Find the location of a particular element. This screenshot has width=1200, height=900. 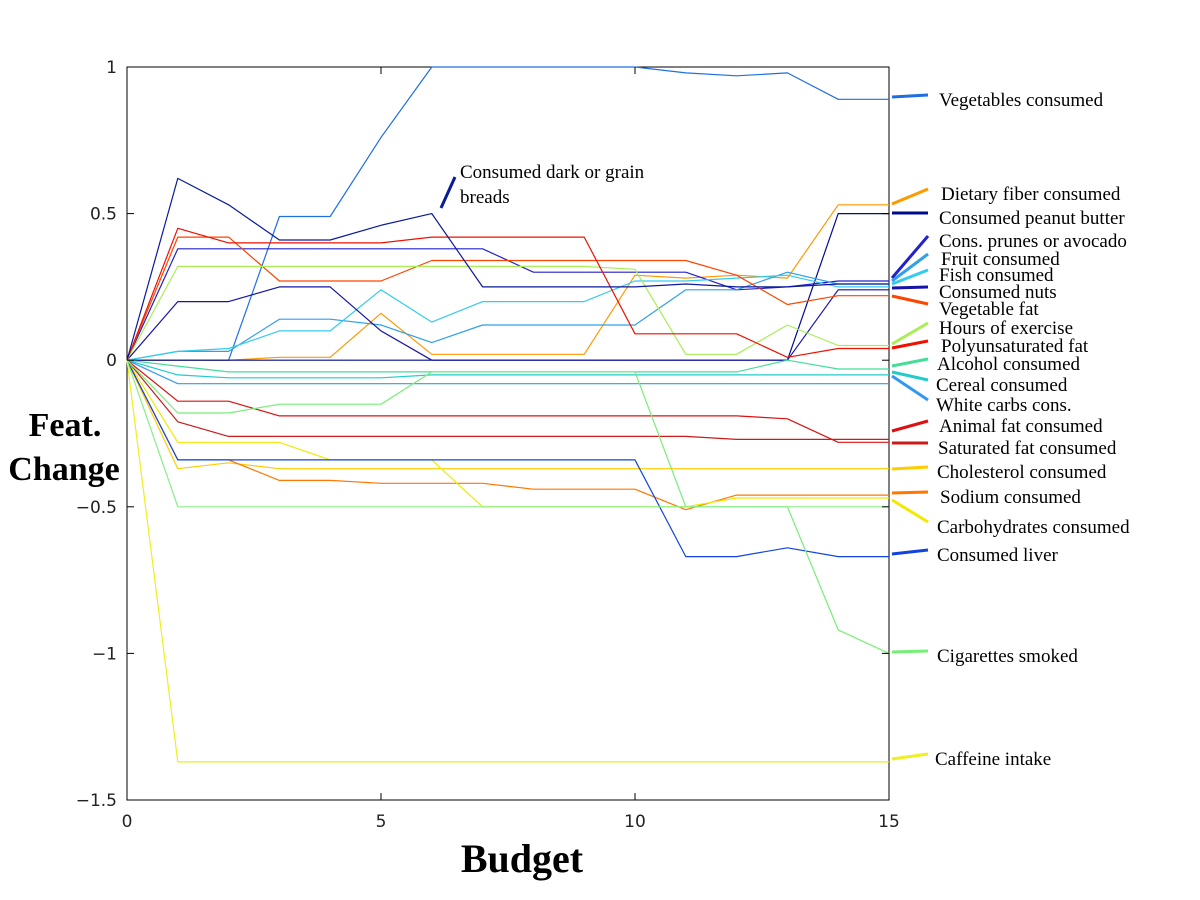

legend-label: White carbs cons. is located at coordinates (1004, 405).